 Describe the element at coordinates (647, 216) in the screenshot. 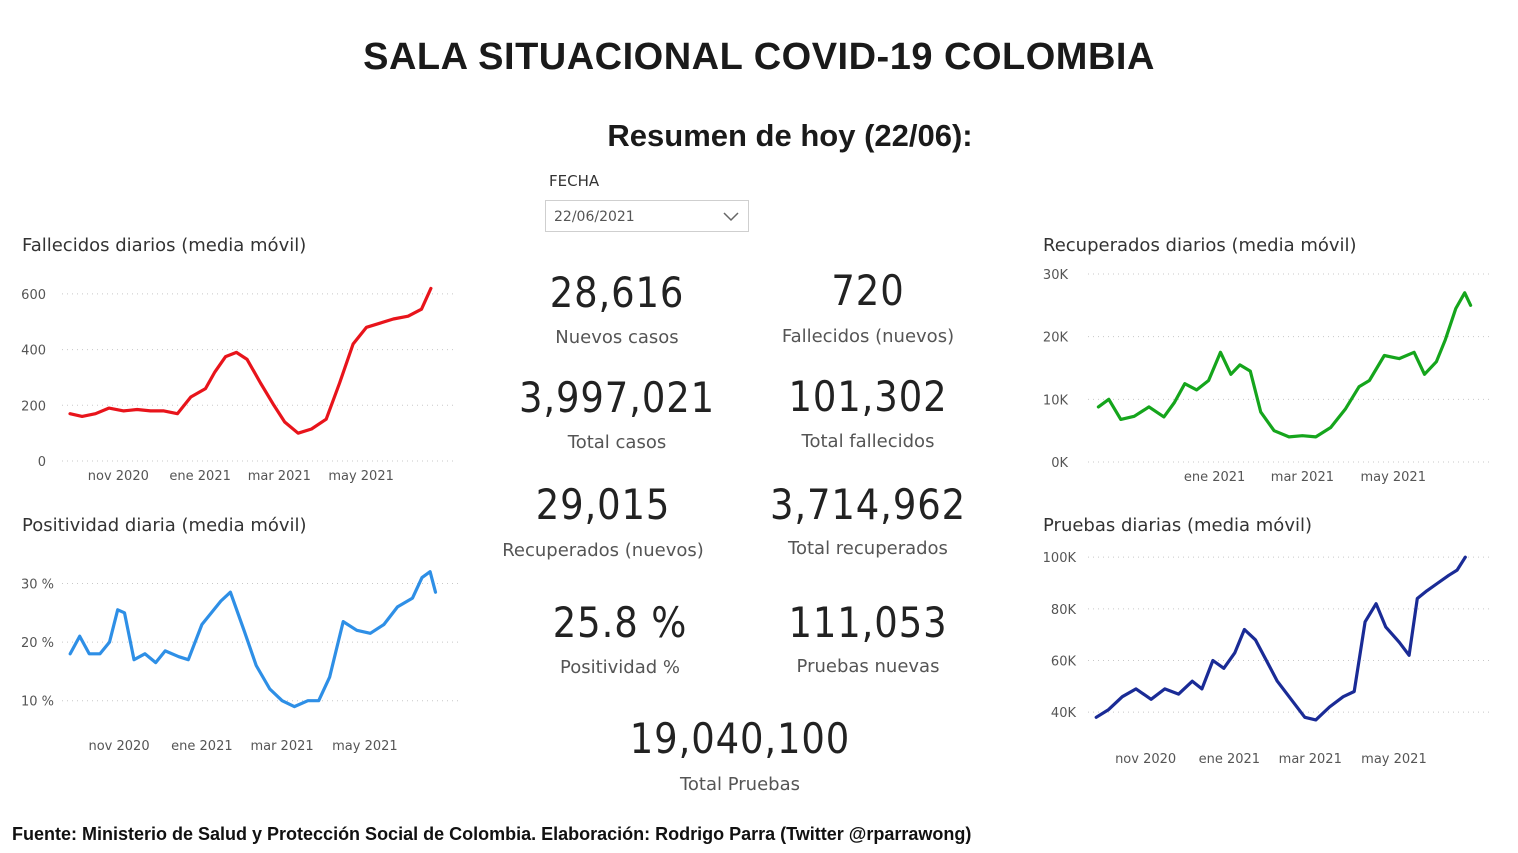

I see `date-filter-dropdown: 22/06/2021` at that location.